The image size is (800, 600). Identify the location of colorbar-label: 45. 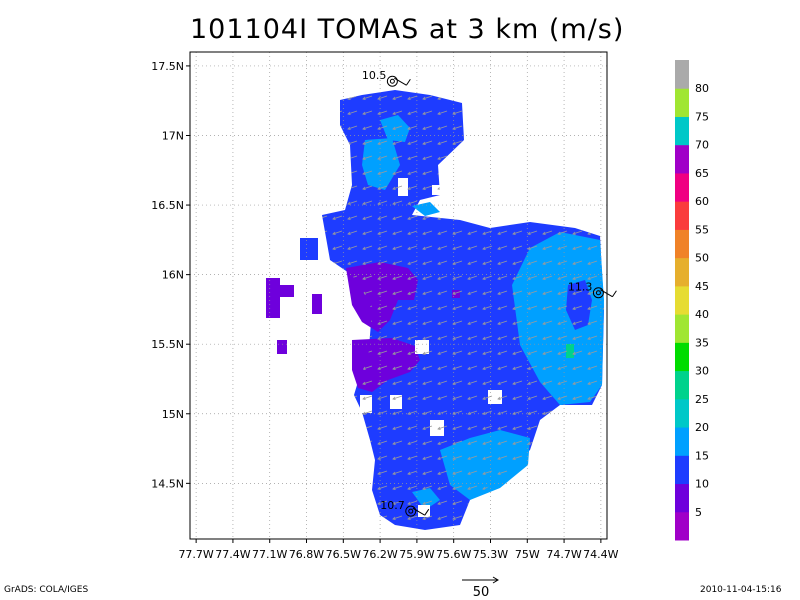
(702, 286).